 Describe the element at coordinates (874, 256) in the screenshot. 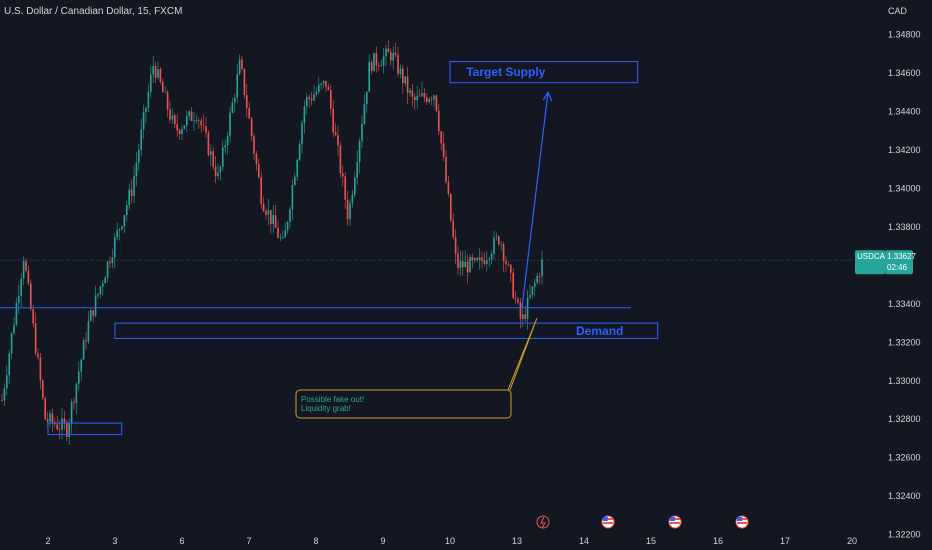

I see `badge-ticker: USDCAD` at that location.